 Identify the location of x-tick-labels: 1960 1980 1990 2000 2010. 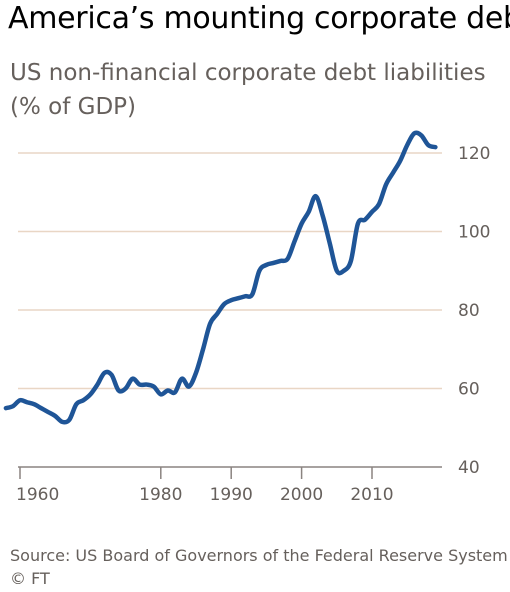
(205, 495).